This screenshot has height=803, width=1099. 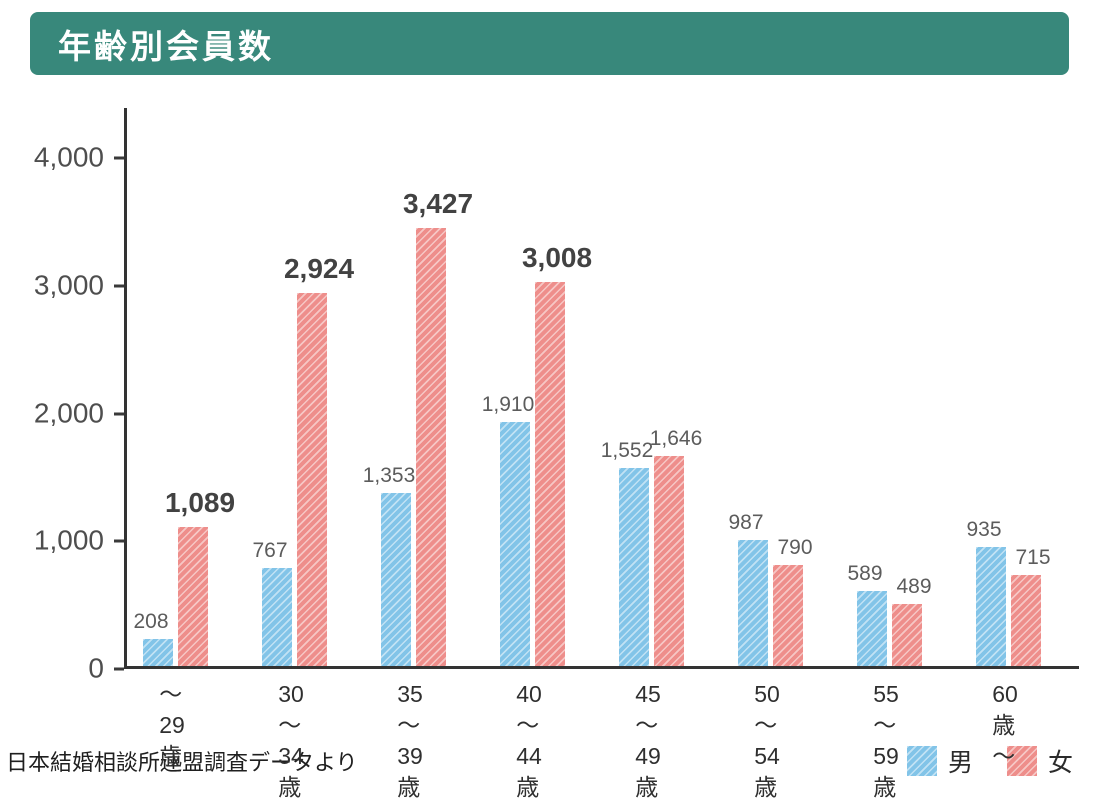 I want to click on x-tick-label: 35 ～39歳, so click(x=410, y=741).